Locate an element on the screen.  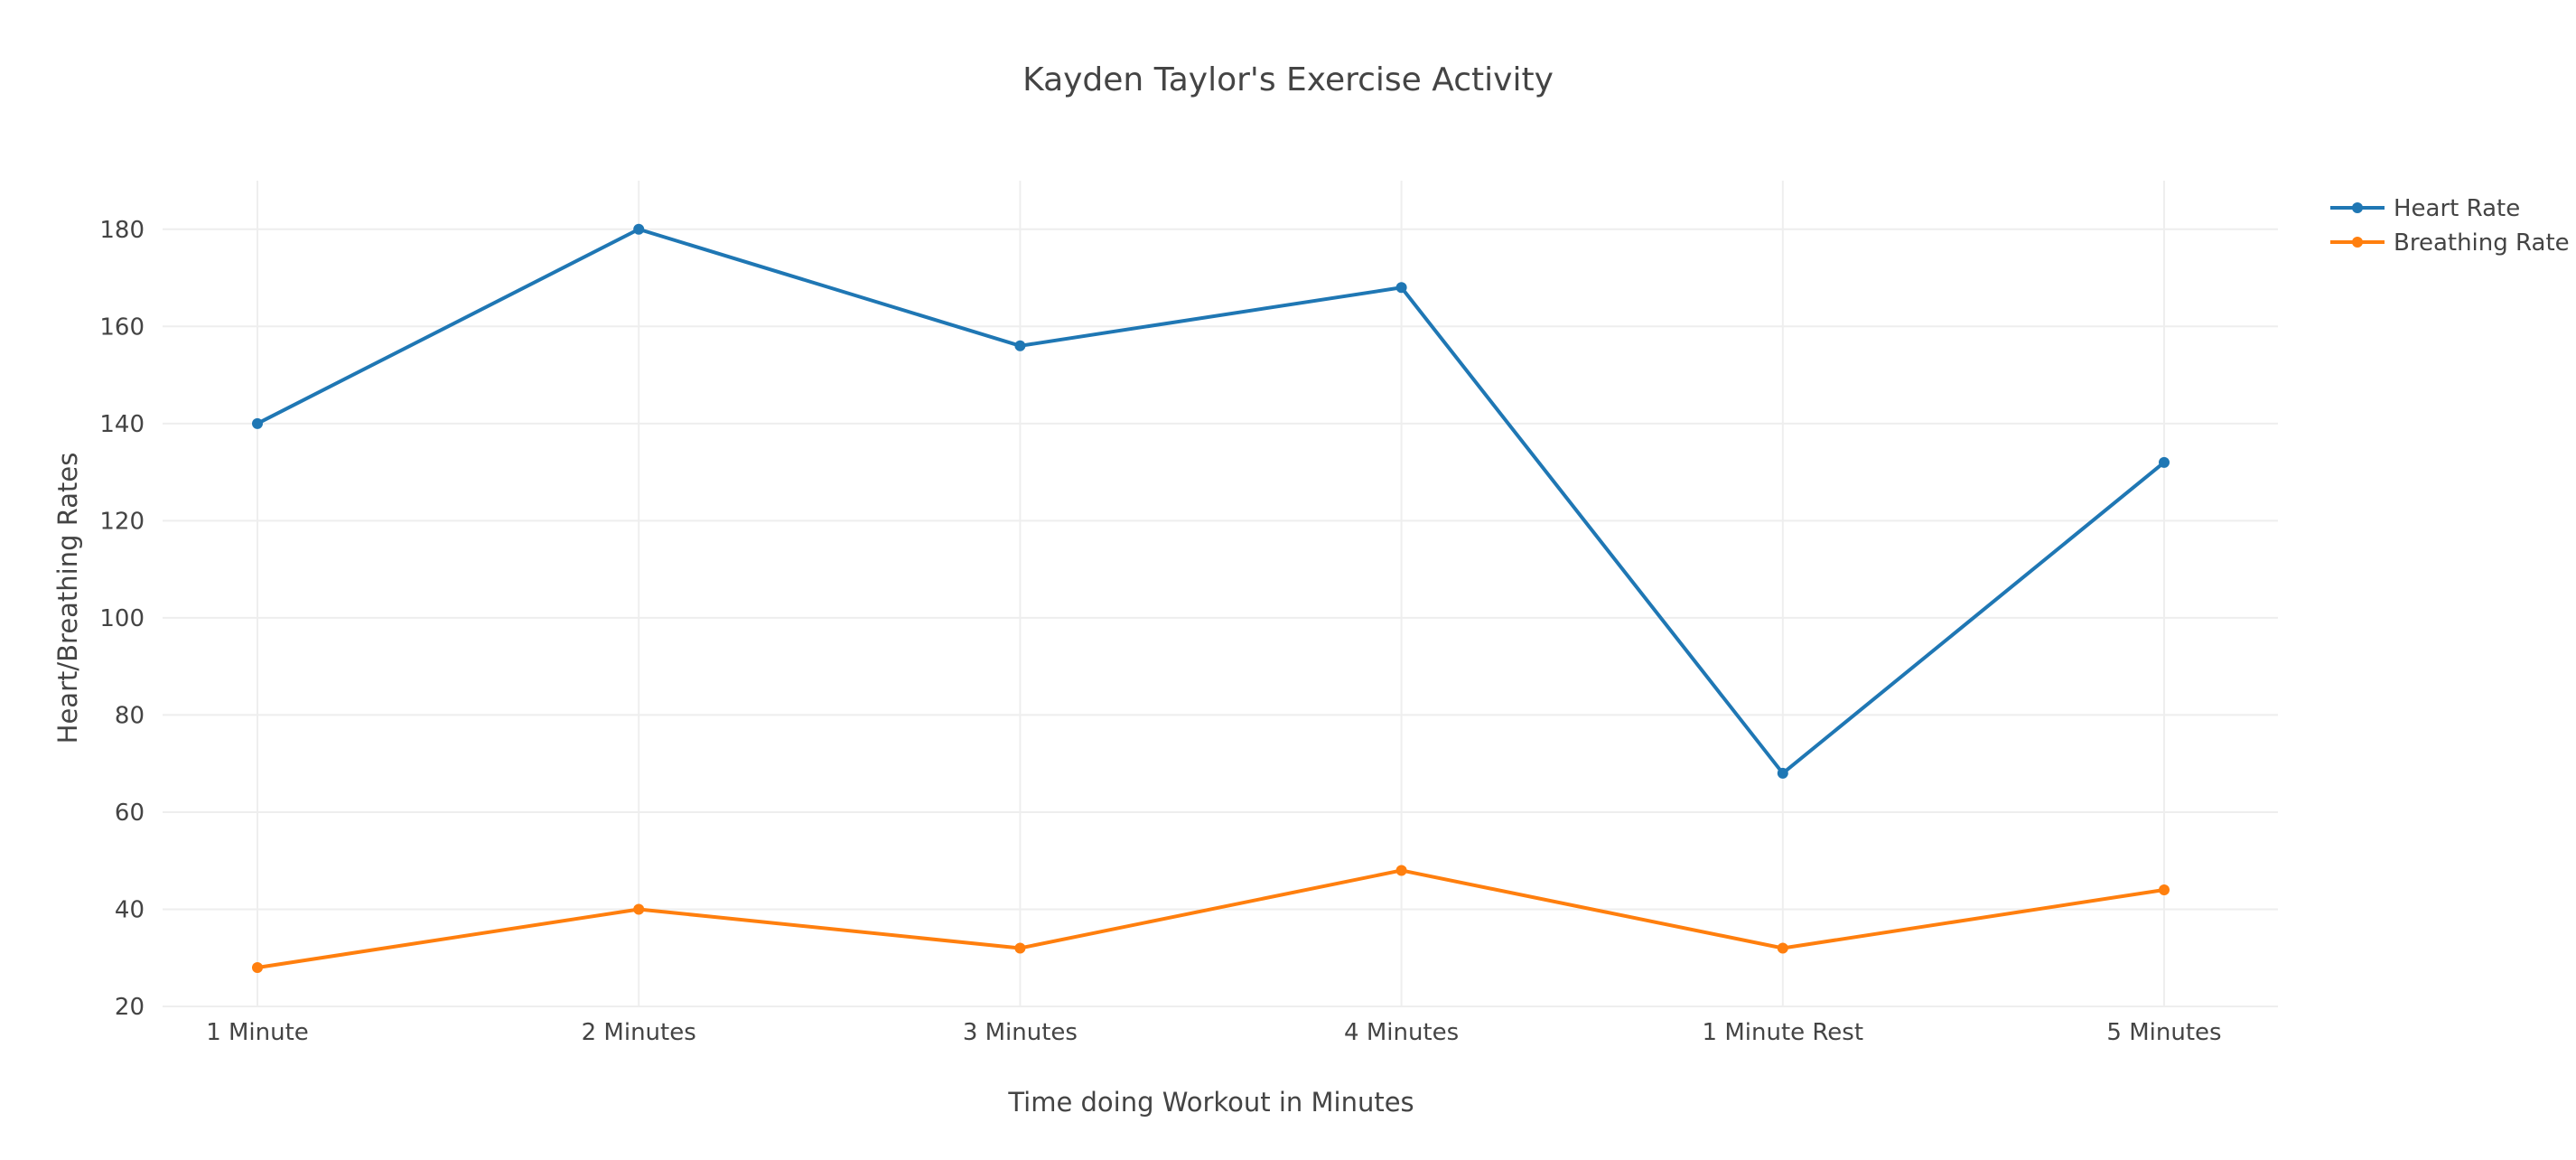
legend-label: Breathing Rate is located at coordinates (2482, 243).